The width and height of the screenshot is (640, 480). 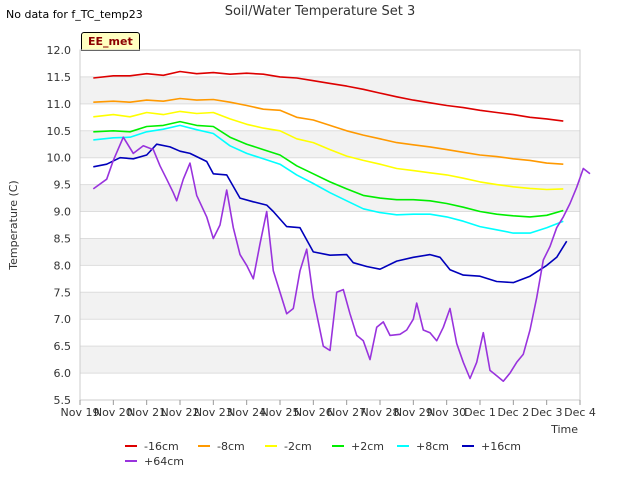 I want to click on x-tick-label: Nov 21, so click(x=146, y=412).